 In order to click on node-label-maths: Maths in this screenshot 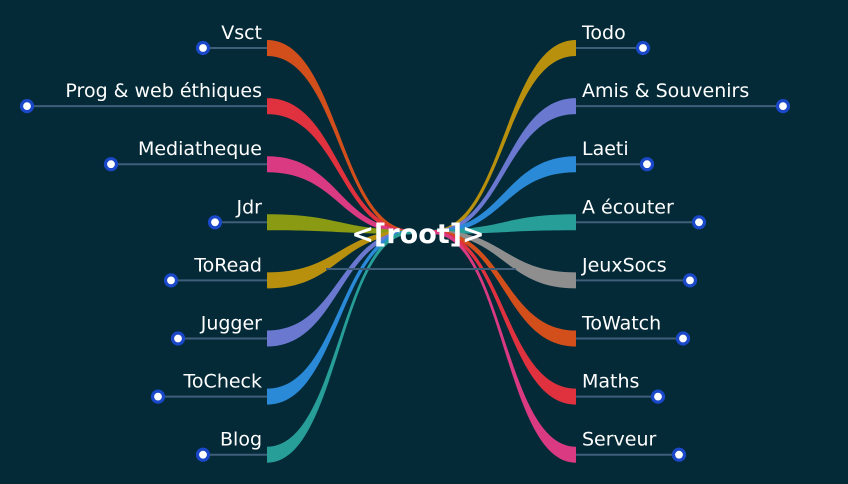, I will do `click(610, 382)`.